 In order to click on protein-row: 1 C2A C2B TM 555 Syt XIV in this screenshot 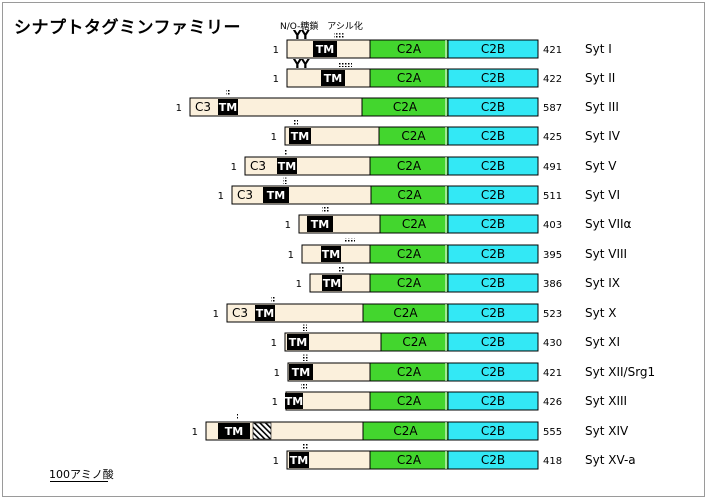, I will do `click(410, 427)`.